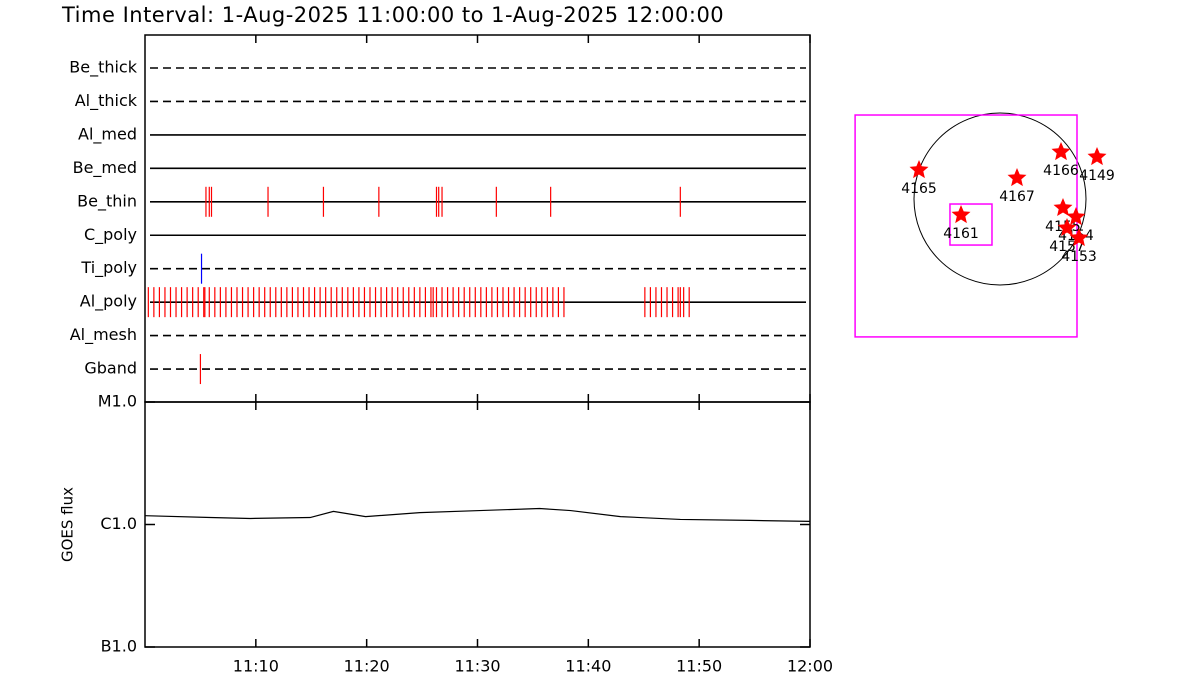 This screenshot has height=700, width=1200. Describe the element at coordinates (110, 235) in the screenshot. I see `filter-label: C_poly` at that location.